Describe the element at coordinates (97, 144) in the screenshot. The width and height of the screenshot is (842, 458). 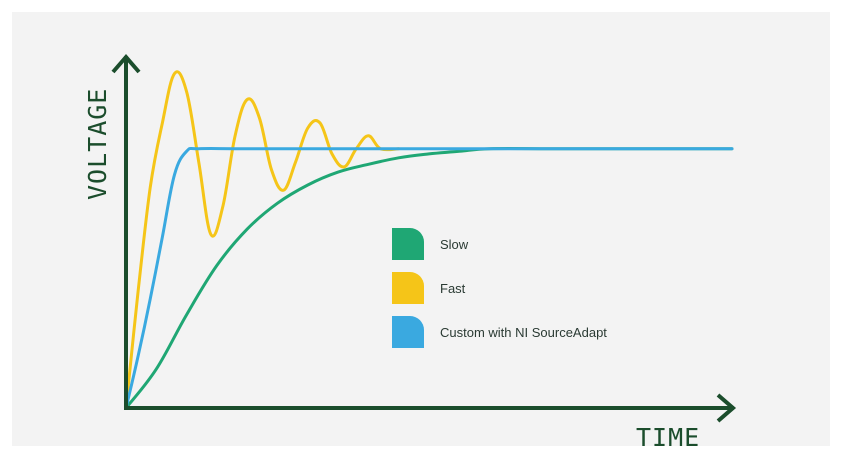
I see `y-axis-label: VOLTAGE` at that location.